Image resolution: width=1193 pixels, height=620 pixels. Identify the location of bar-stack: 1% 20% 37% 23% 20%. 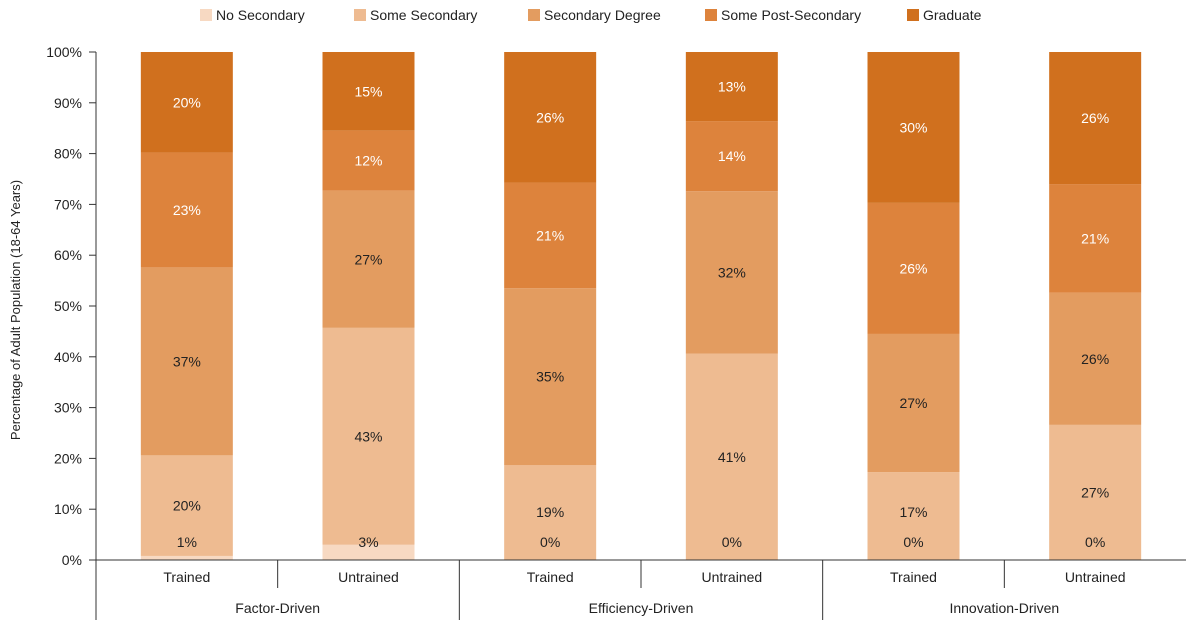
(186, 306).